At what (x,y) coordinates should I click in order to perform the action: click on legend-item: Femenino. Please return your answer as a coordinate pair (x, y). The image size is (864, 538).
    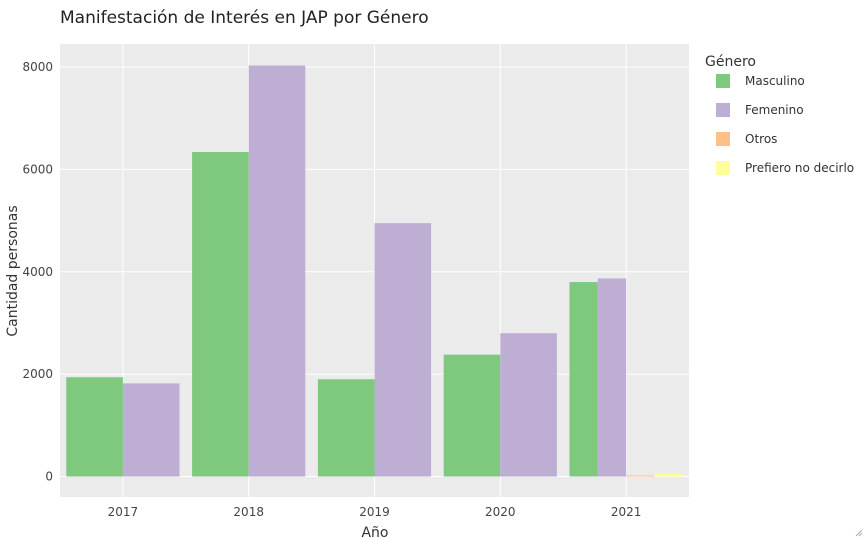
    Looking at the image, I should click on (760, 110).